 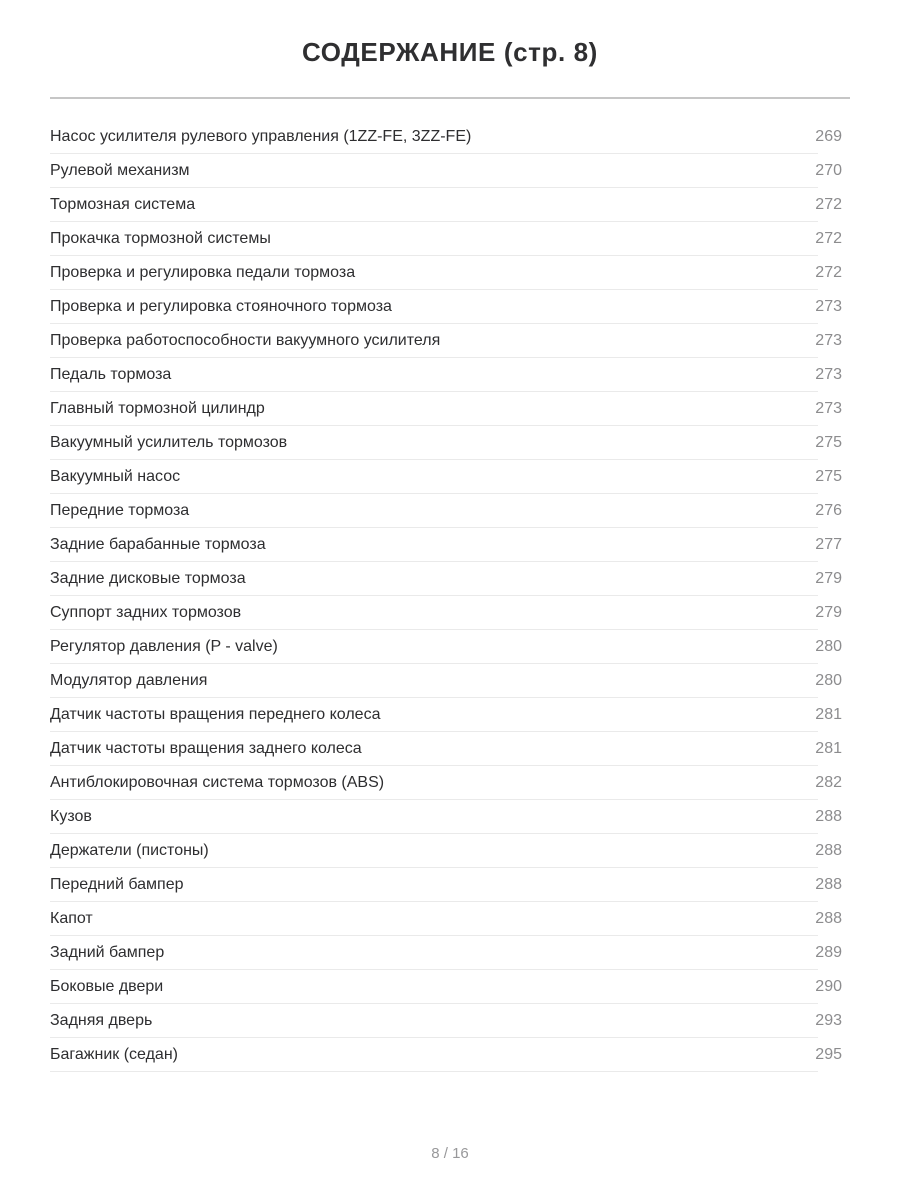 What do you see at coordinates (148, 578) in the screenshot?
I see `toc-item-label: Задние дисковые тормоза` at bounding box center [148, 578].